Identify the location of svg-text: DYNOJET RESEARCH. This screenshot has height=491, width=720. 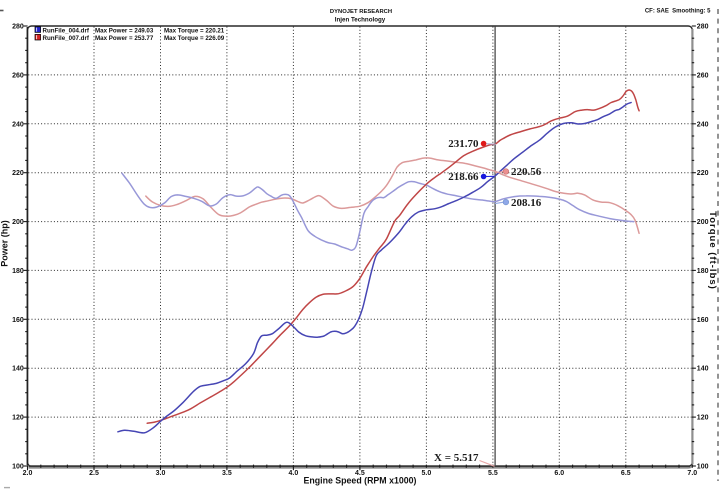
(361, 12).